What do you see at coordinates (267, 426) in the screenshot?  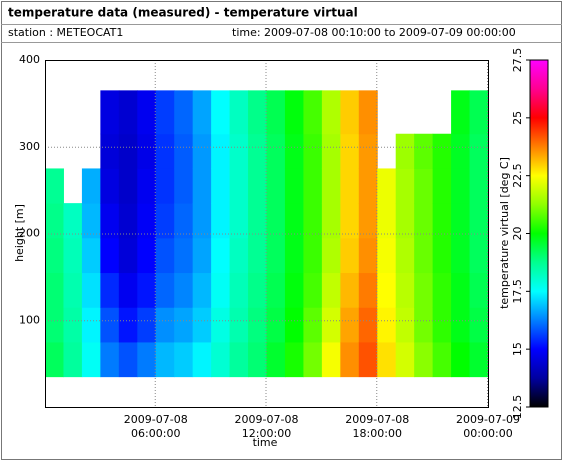 I see `x-tick-label: 2009-07-08 12:00:00` at bounding box center [267, 426].